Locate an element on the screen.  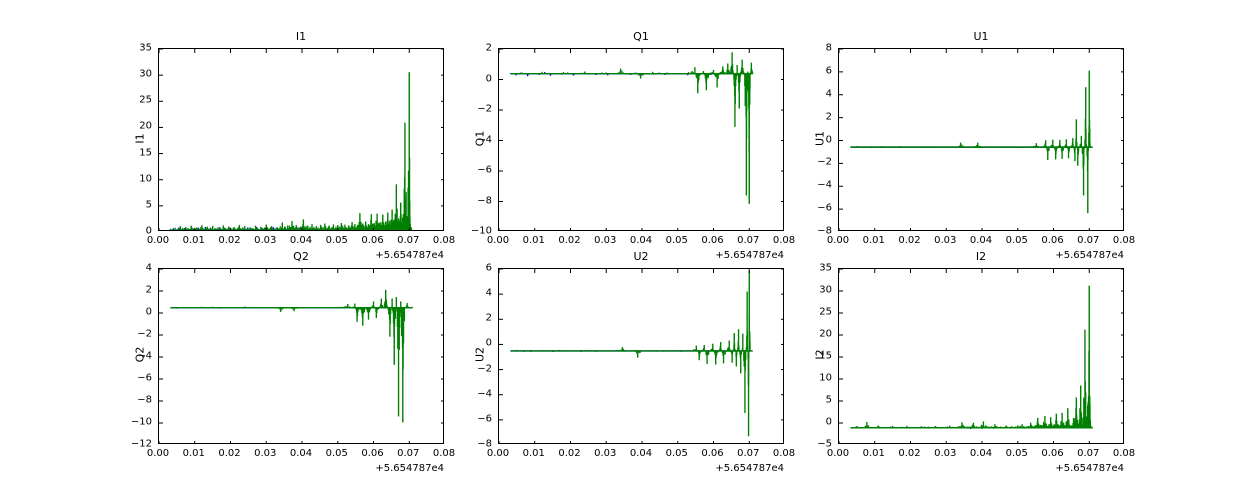
plot-area-u1 is located at coordinates (972, 142).